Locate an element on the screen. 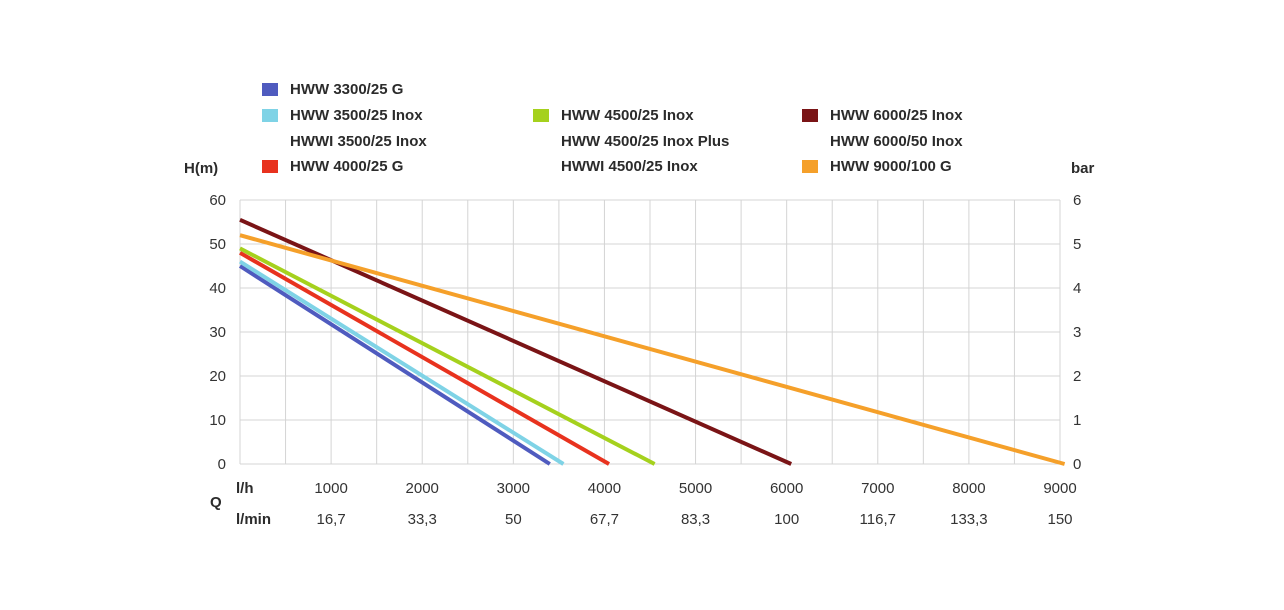  legend-label: HWW 4500/25 Inox is located at coordinates (627, 115).